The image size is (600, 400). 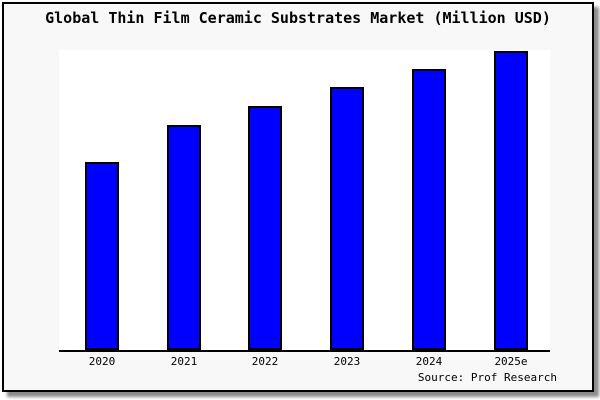 I want to click on x-tick-label-2022: 2022, so click(x=265, y=361).